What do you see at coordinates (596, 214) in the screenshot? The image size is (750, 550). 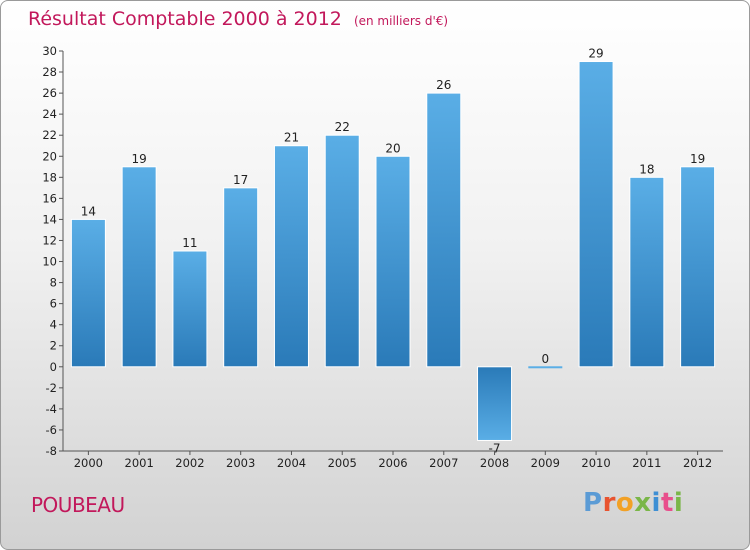 I see `bar-2010` at bounding box center [596, 214].